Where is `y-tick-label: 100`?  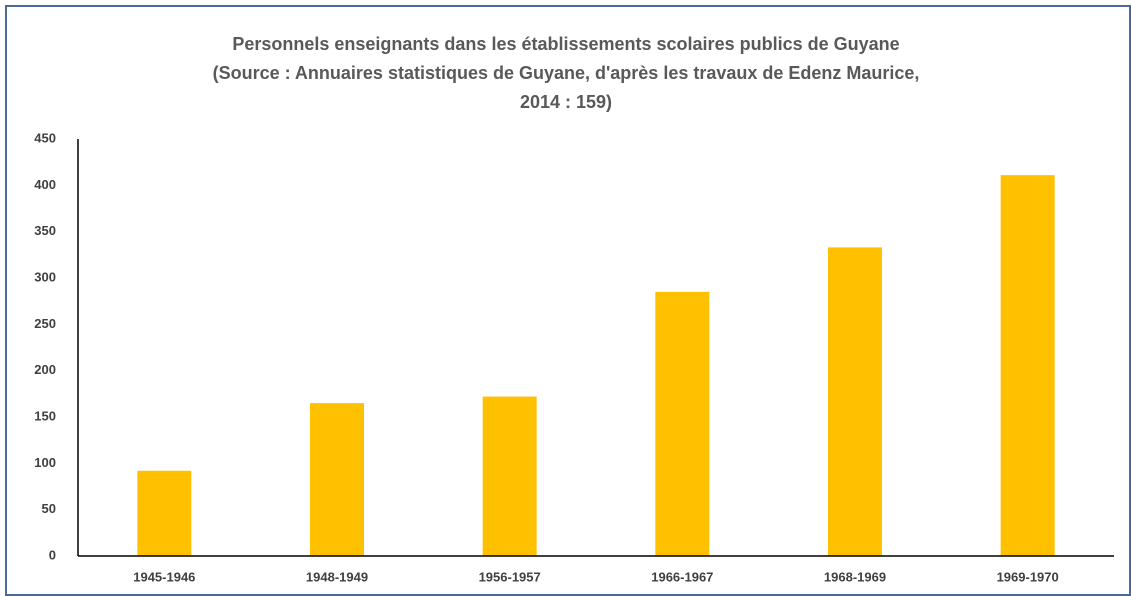
y-tick-label: 100 is located at coordinates (45, 462).